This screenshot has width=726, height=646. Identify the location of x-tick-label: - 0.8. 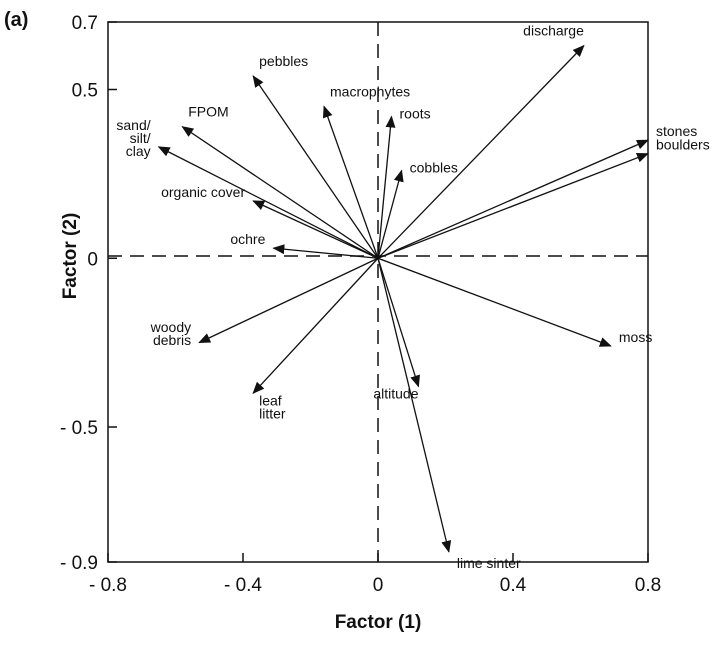
(108, 585).